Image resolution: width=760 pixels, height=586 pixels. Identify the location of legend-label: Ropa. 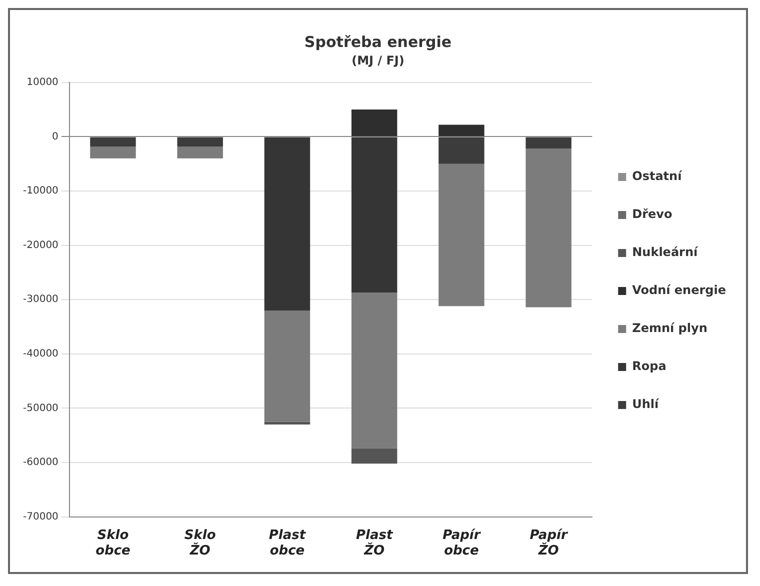
(649, 366).